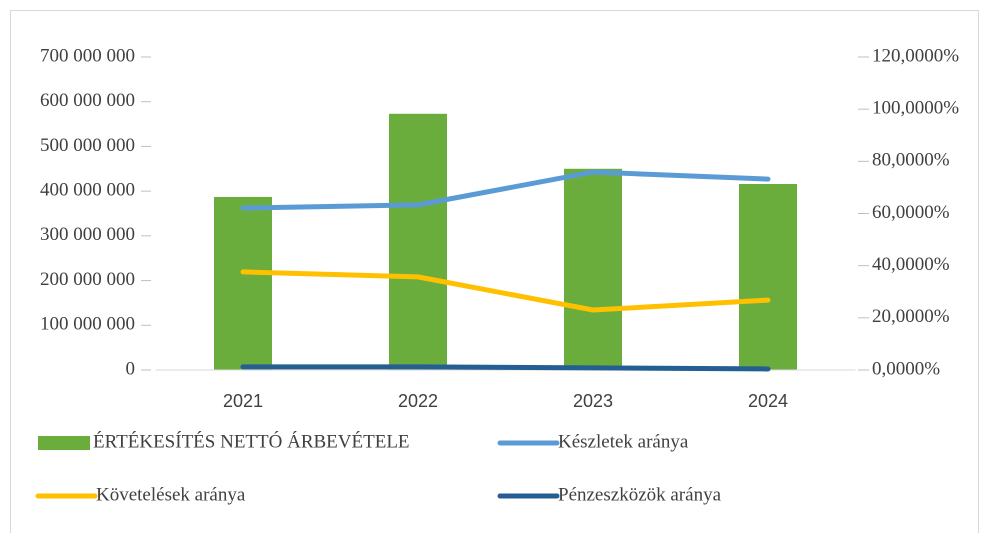 This screenshot has height=533, width=989. Describe the element at coordinates (640, 494) in the screenshot. I see `legend-label: Pénzeszközök aránya` at that location.